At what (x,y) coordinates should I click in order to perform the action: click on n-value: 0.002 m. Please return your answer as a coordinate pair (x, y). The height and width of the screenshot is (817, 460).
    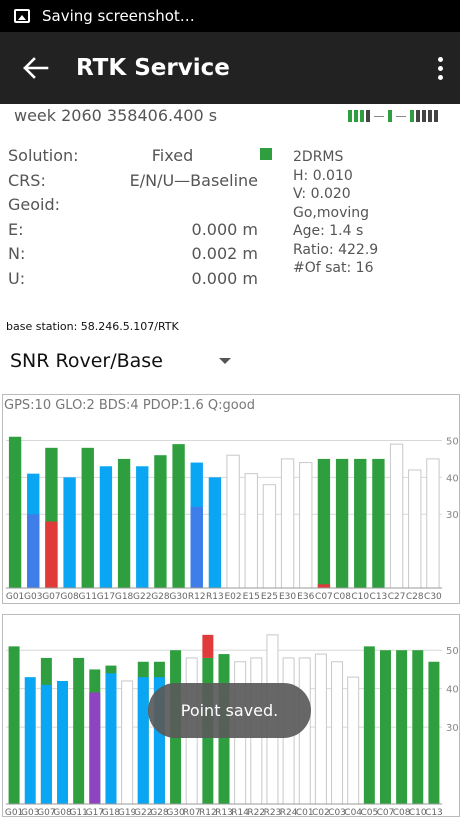
    Looking at the image, I should click on (224, 253).